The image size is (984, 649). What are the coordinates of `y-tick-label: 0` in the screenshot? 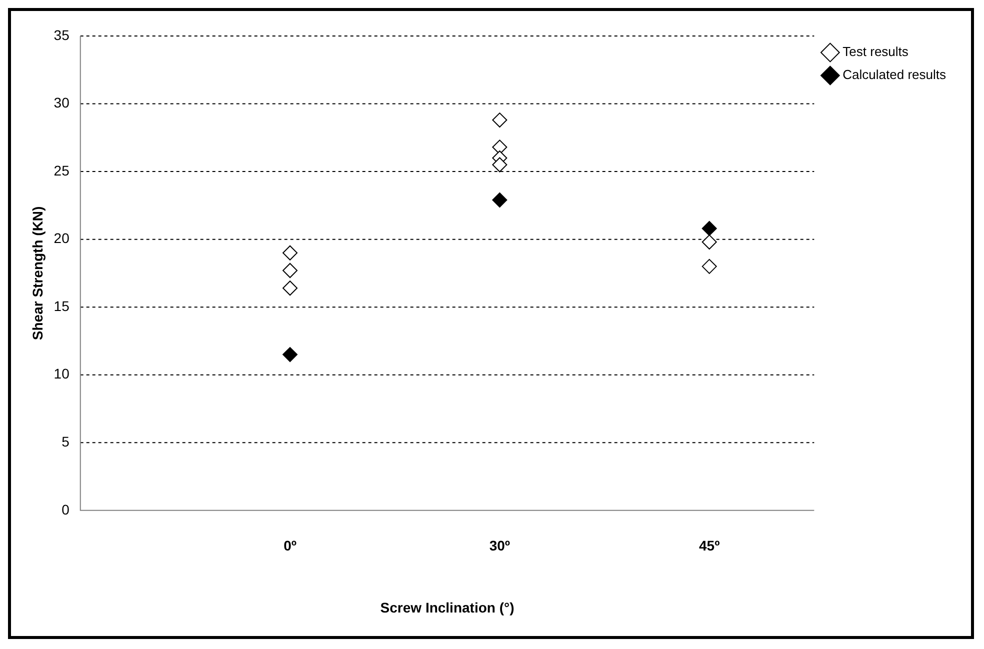 It's located at (66, 509).